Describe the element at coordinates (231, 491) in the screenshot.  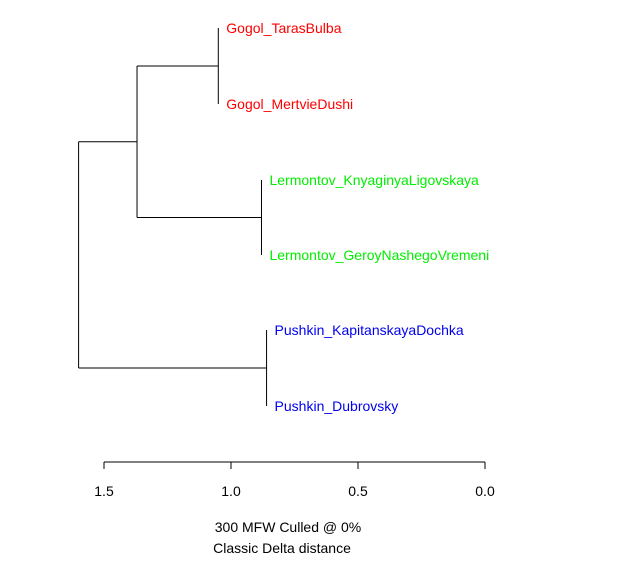
I see `x-tick-label: 1.0` at that location.